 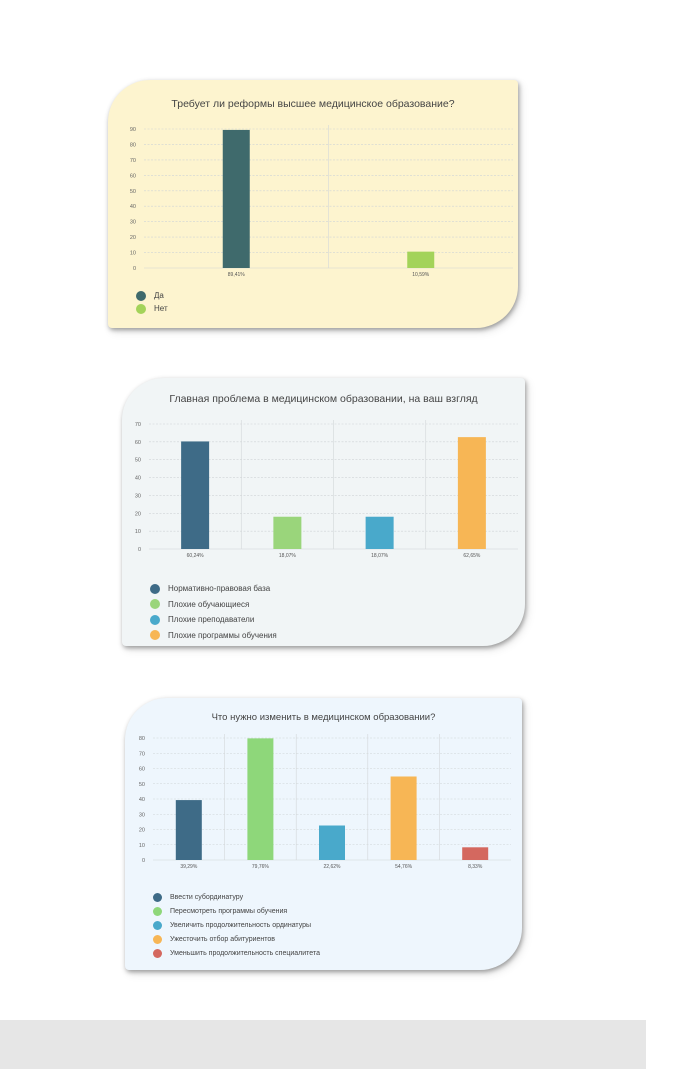 What do you see at coordinates (323, 1044) in the screenshot?
I see `page-footer-strip` at bounding box center [323, 1044].